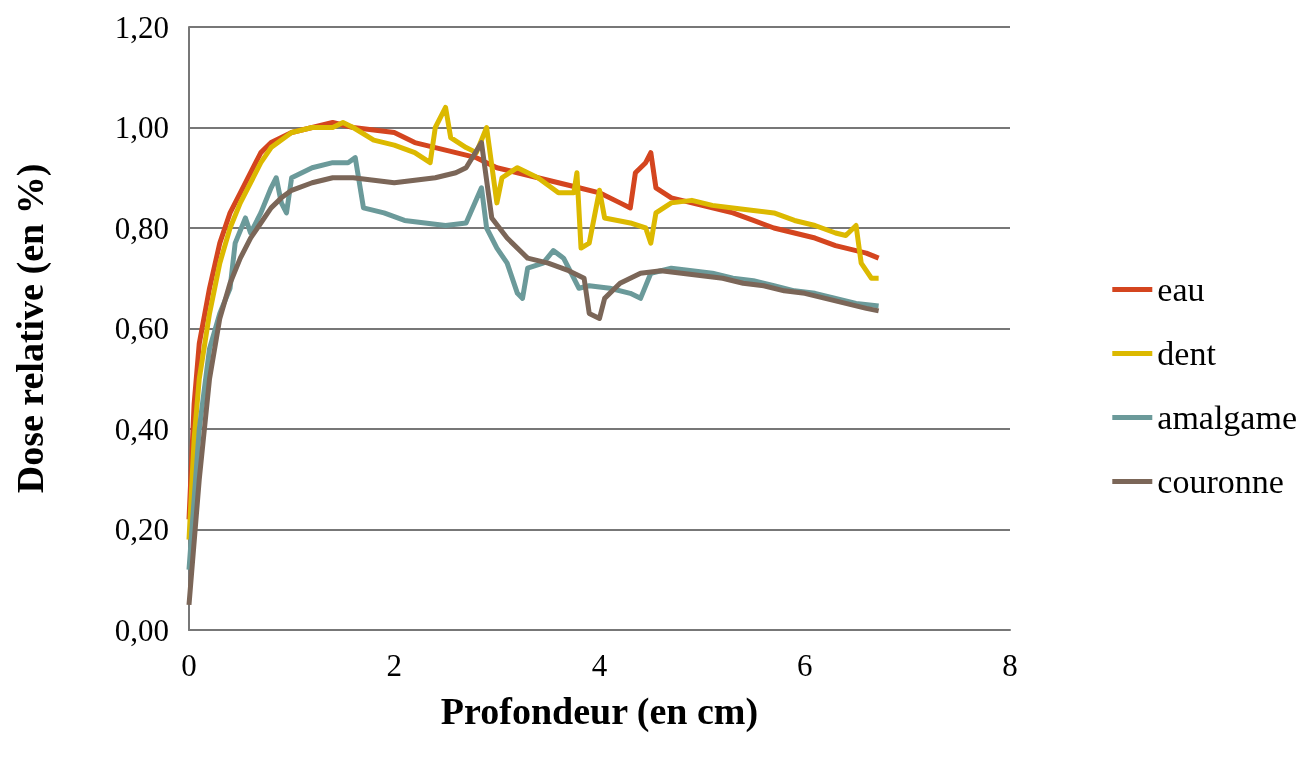  What do you see at coordinates (1181, 289) in the screenshot?
I see `legend-label: eau` at bounding box center [1181, 289].